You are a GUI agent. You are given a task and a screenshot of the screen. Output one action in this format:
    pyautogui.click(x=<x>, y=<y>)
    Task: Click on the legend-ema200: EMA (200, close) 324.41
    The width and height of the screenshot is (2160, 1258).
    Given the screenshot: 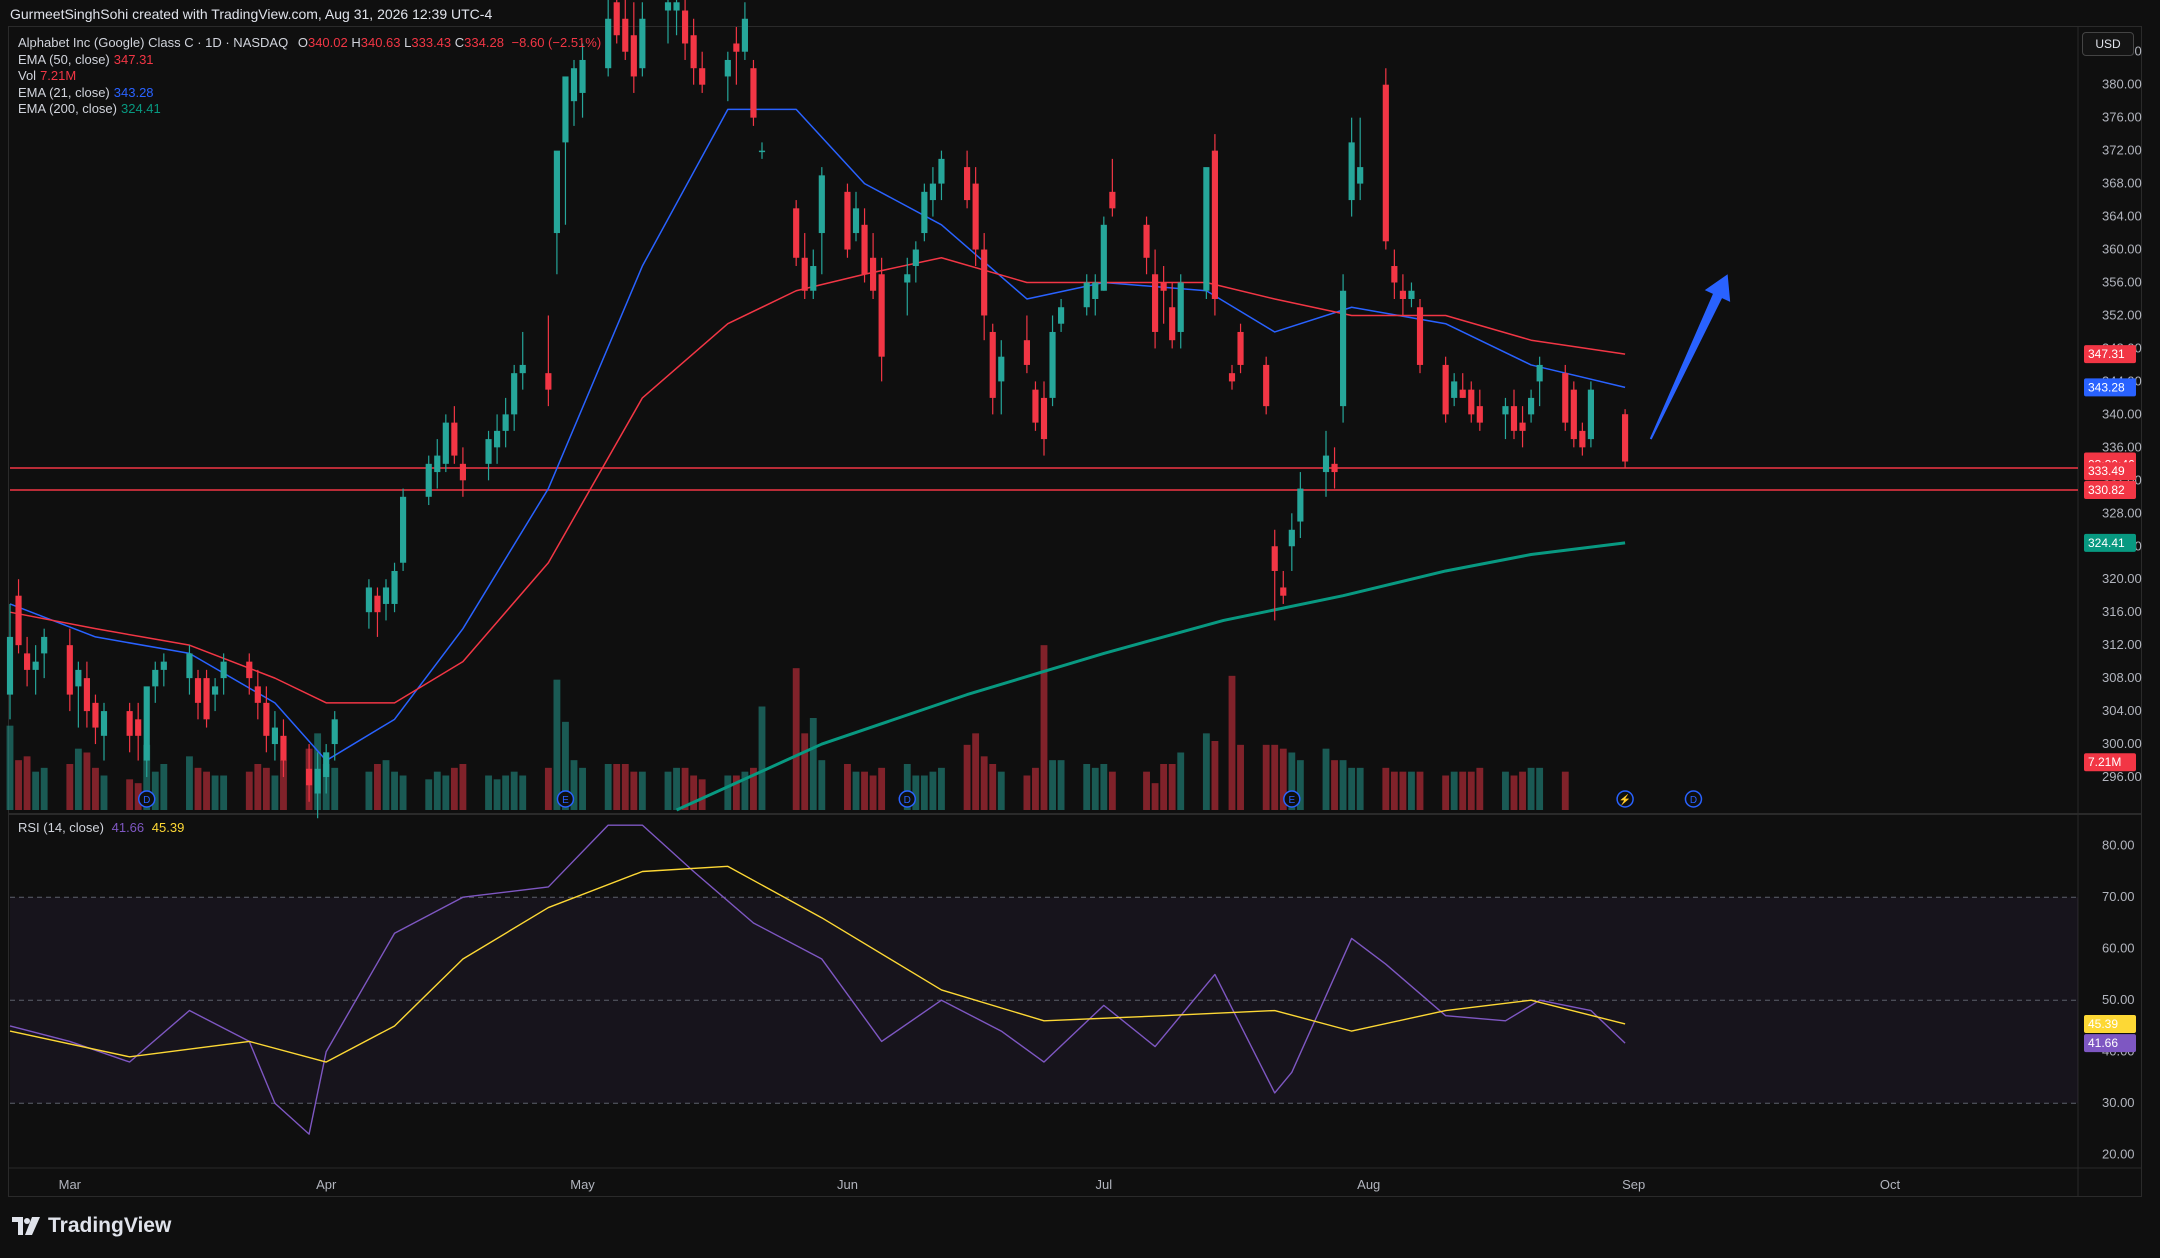 What is the action you would take?
    pyautogui.click(x=309, y=109)
    